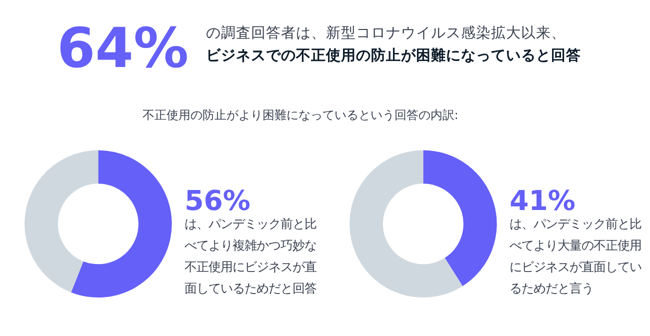  What do you see at coordinates (552, 289) in the screenshot?
I see `text: るためだと言う` at bounding box center [552, 289].